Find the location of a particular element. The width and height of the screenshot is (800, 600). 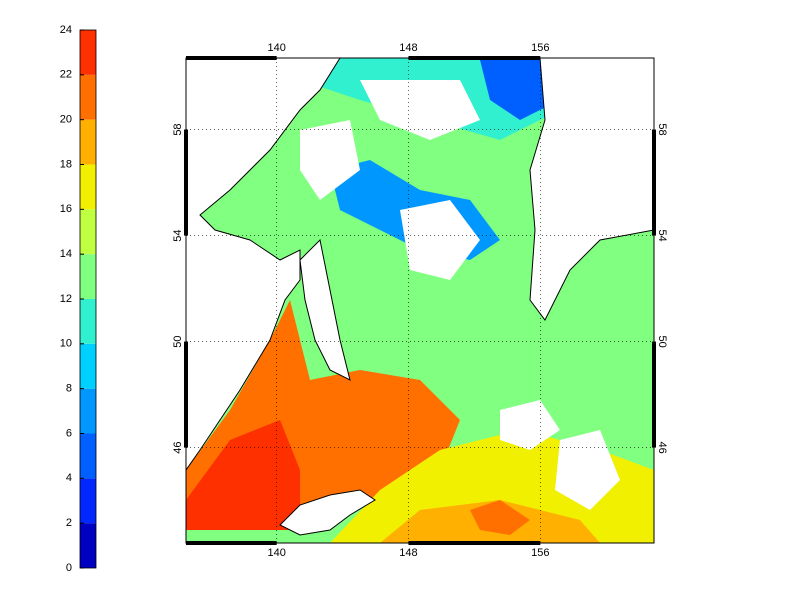

colorbar-label: 16 is located at coordinates (66, 209).